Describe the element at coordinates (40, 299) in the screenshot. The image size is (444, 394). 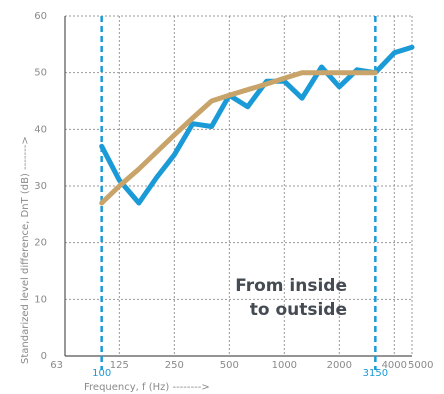
I see `y-tick-label-10: 10` at that location.